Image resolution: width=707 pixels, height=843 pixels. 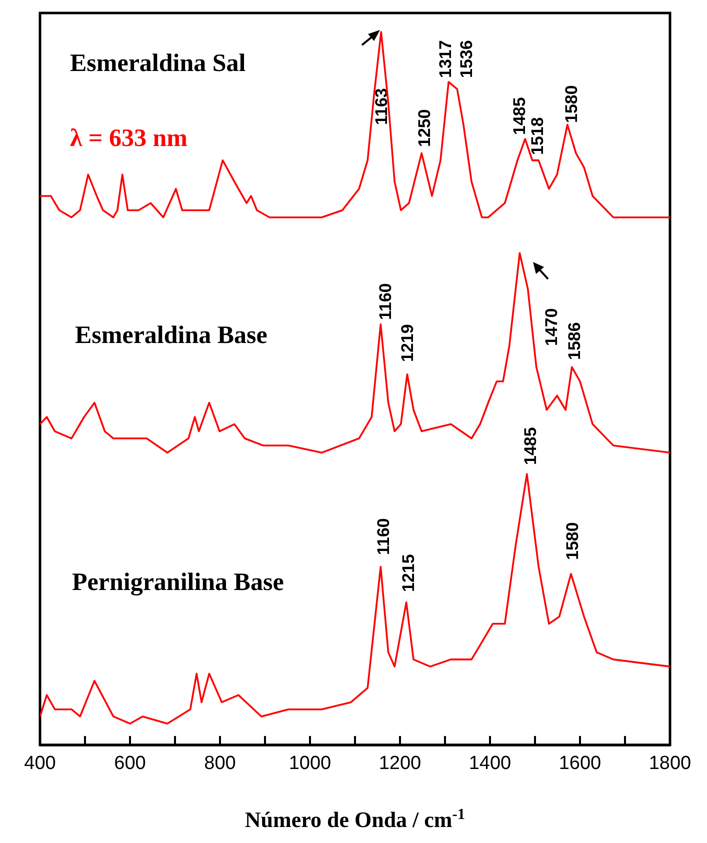 I want to click on annotation: Esmeraldina Sal, so click(x=158, y=63).